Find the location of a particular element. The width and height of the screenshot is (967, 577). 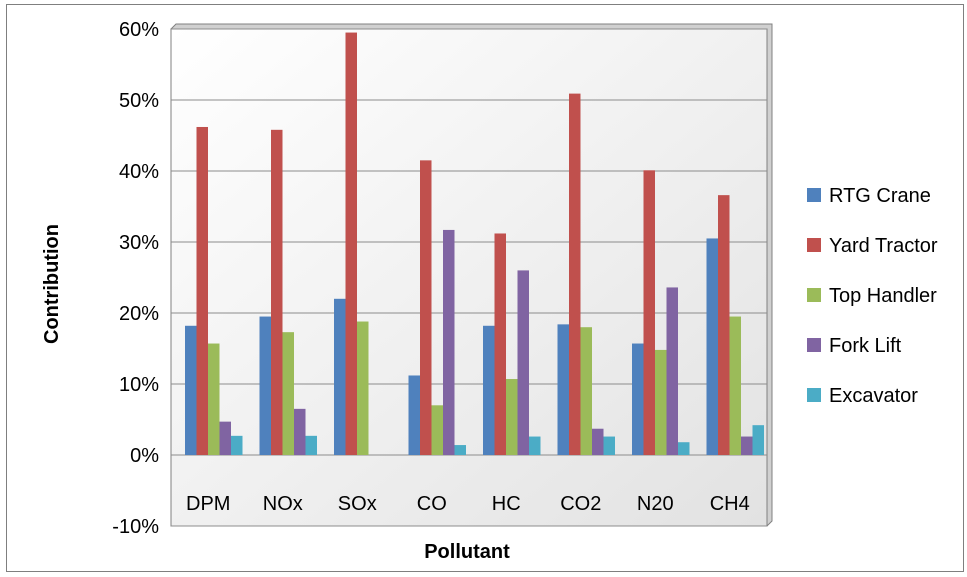

x-tick-label: DPM is located at coordinates (208, 504).